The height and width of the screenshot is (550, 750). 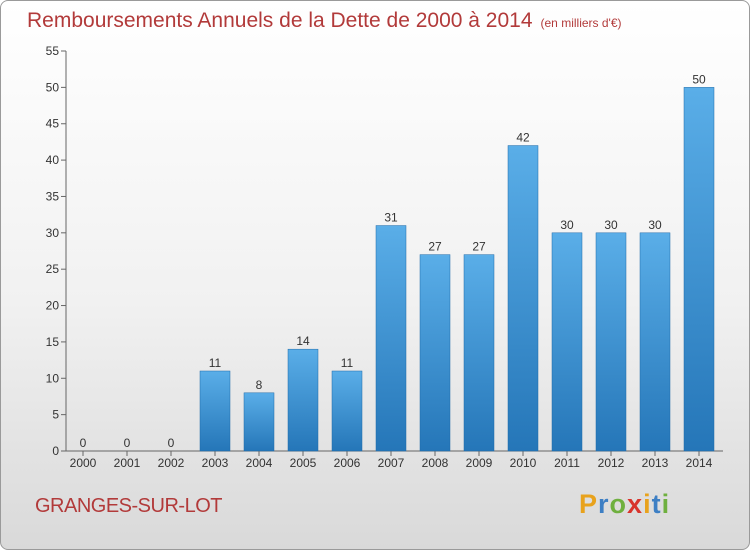 I want to click on y-tick-label: 25, so click(x=53, y=269).